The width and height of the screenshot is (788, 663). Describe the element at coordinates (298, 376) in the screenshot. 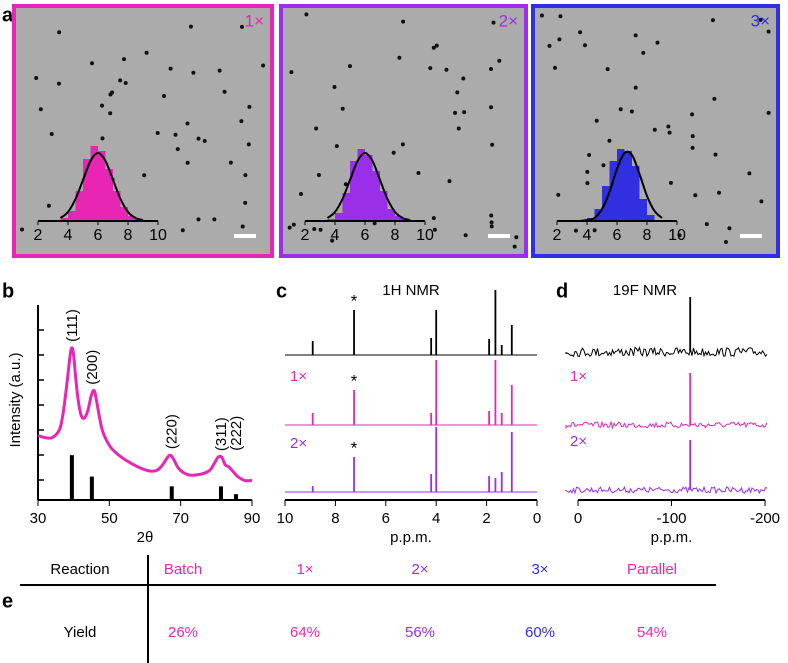

I see `series-label: 1×` at that location.